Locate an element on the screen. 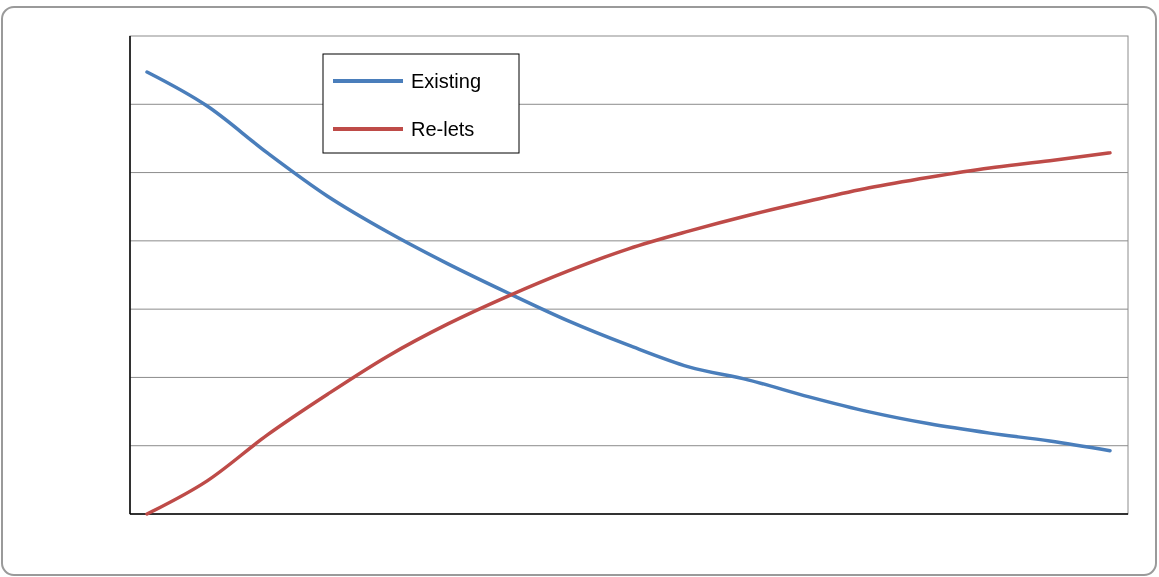  legend-label: Existing is located at coordinates (446, 81).